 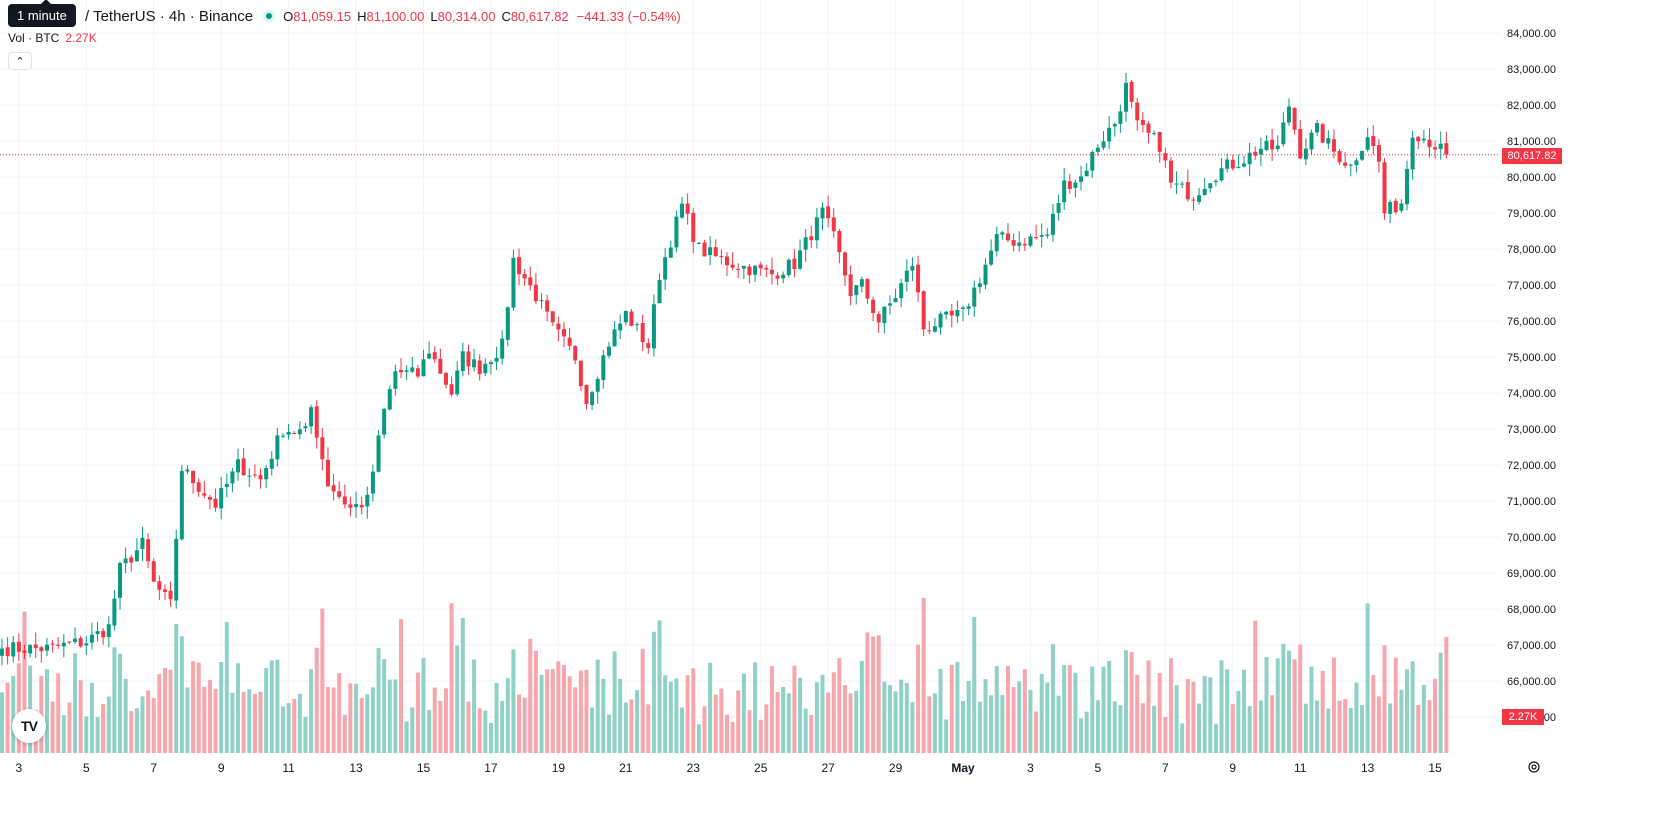 What do you see at coordinates (729, 768) in the screenshot?
I see `time-axis: 3 5 7 9 11 13 15 17 19 21 23 25 27 29 May 3 5 7 9 11 13 15` at bounding box center [729, 768].